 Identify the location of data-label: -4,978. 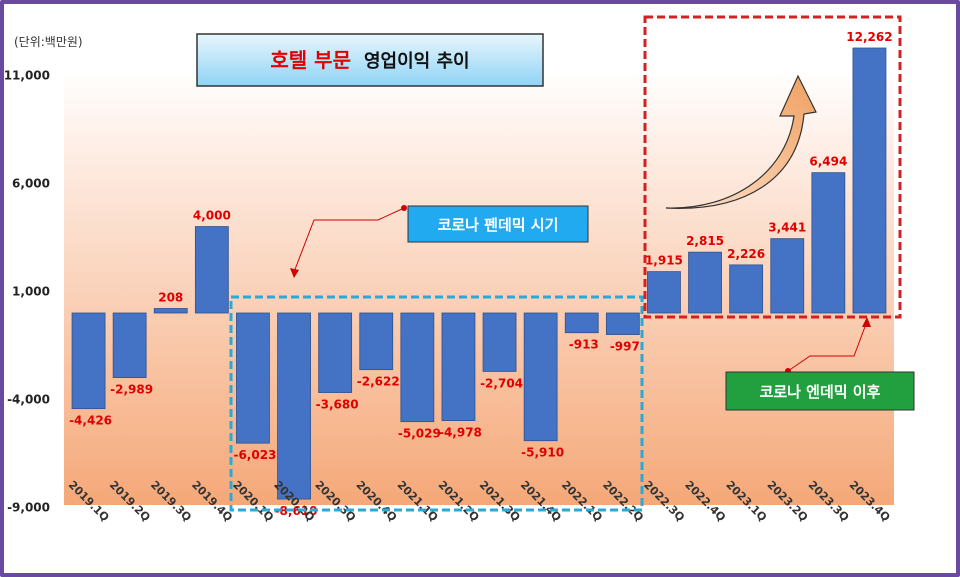
(460, 433).